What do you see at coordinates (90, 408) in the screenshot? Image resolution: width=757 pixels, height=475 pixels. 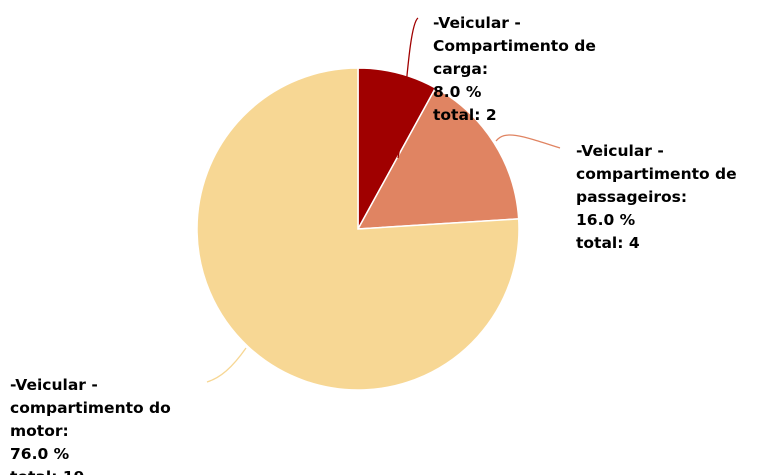 I see `categories: -Veicular - compartimento do motor:` at bounding box center [90, 408].